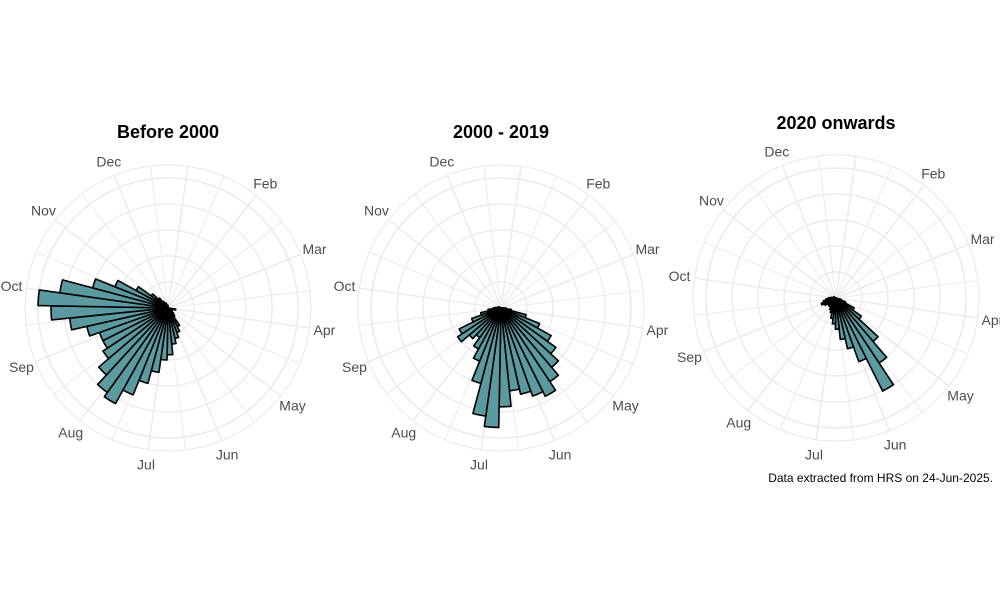  Describe the element at coordinates (168, 132) in the screenshot. I see `panel-title: Before 2000` at that location.